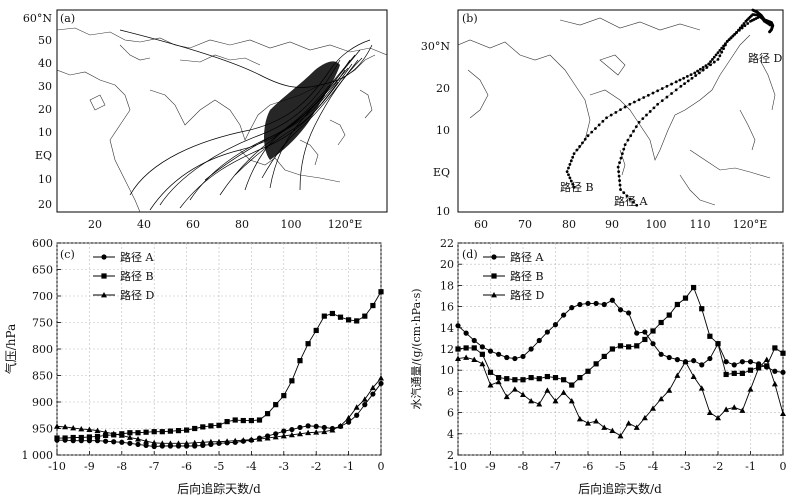  What do you see at coordinates (219, 488) in the screenshot?
I see `panel-c-xlabel: 后向追踪天数/d` at bounding box center [219, 488].